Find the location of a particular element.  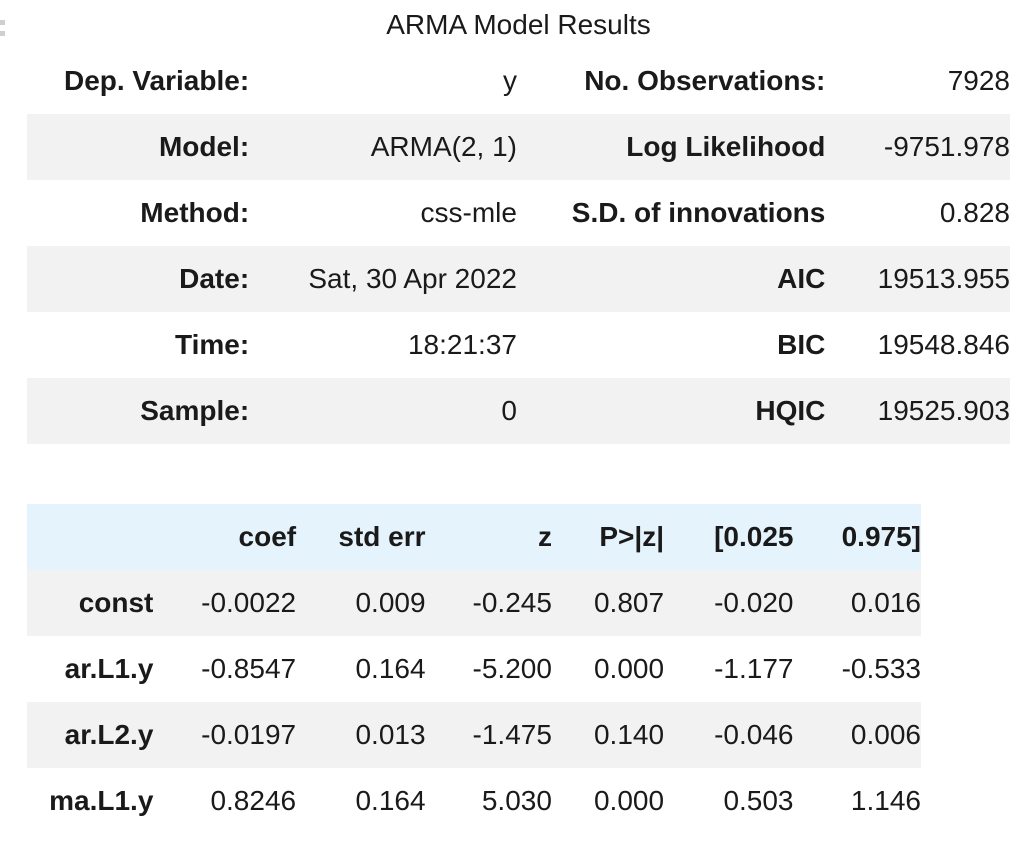

cell-std-err: 0.009 is located at coordinates (390, 602).